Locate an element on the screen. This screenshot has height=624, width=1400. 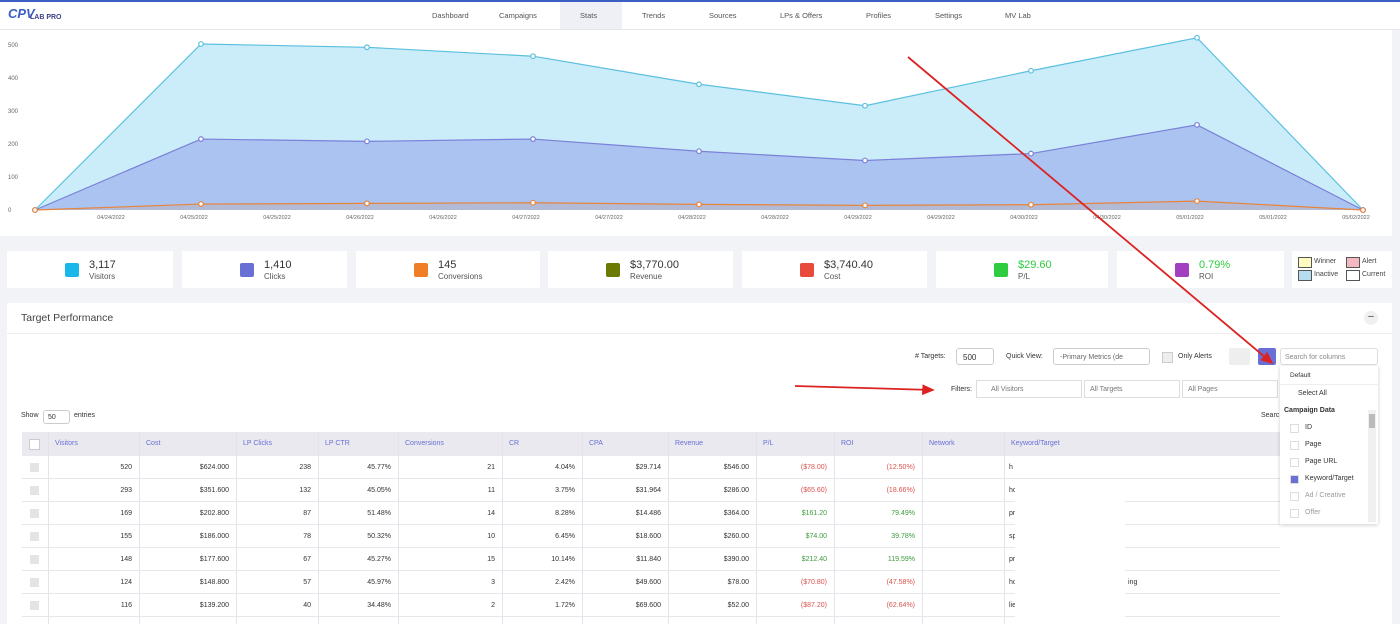
cell: $186.000 is located at coordinates (214, 536).